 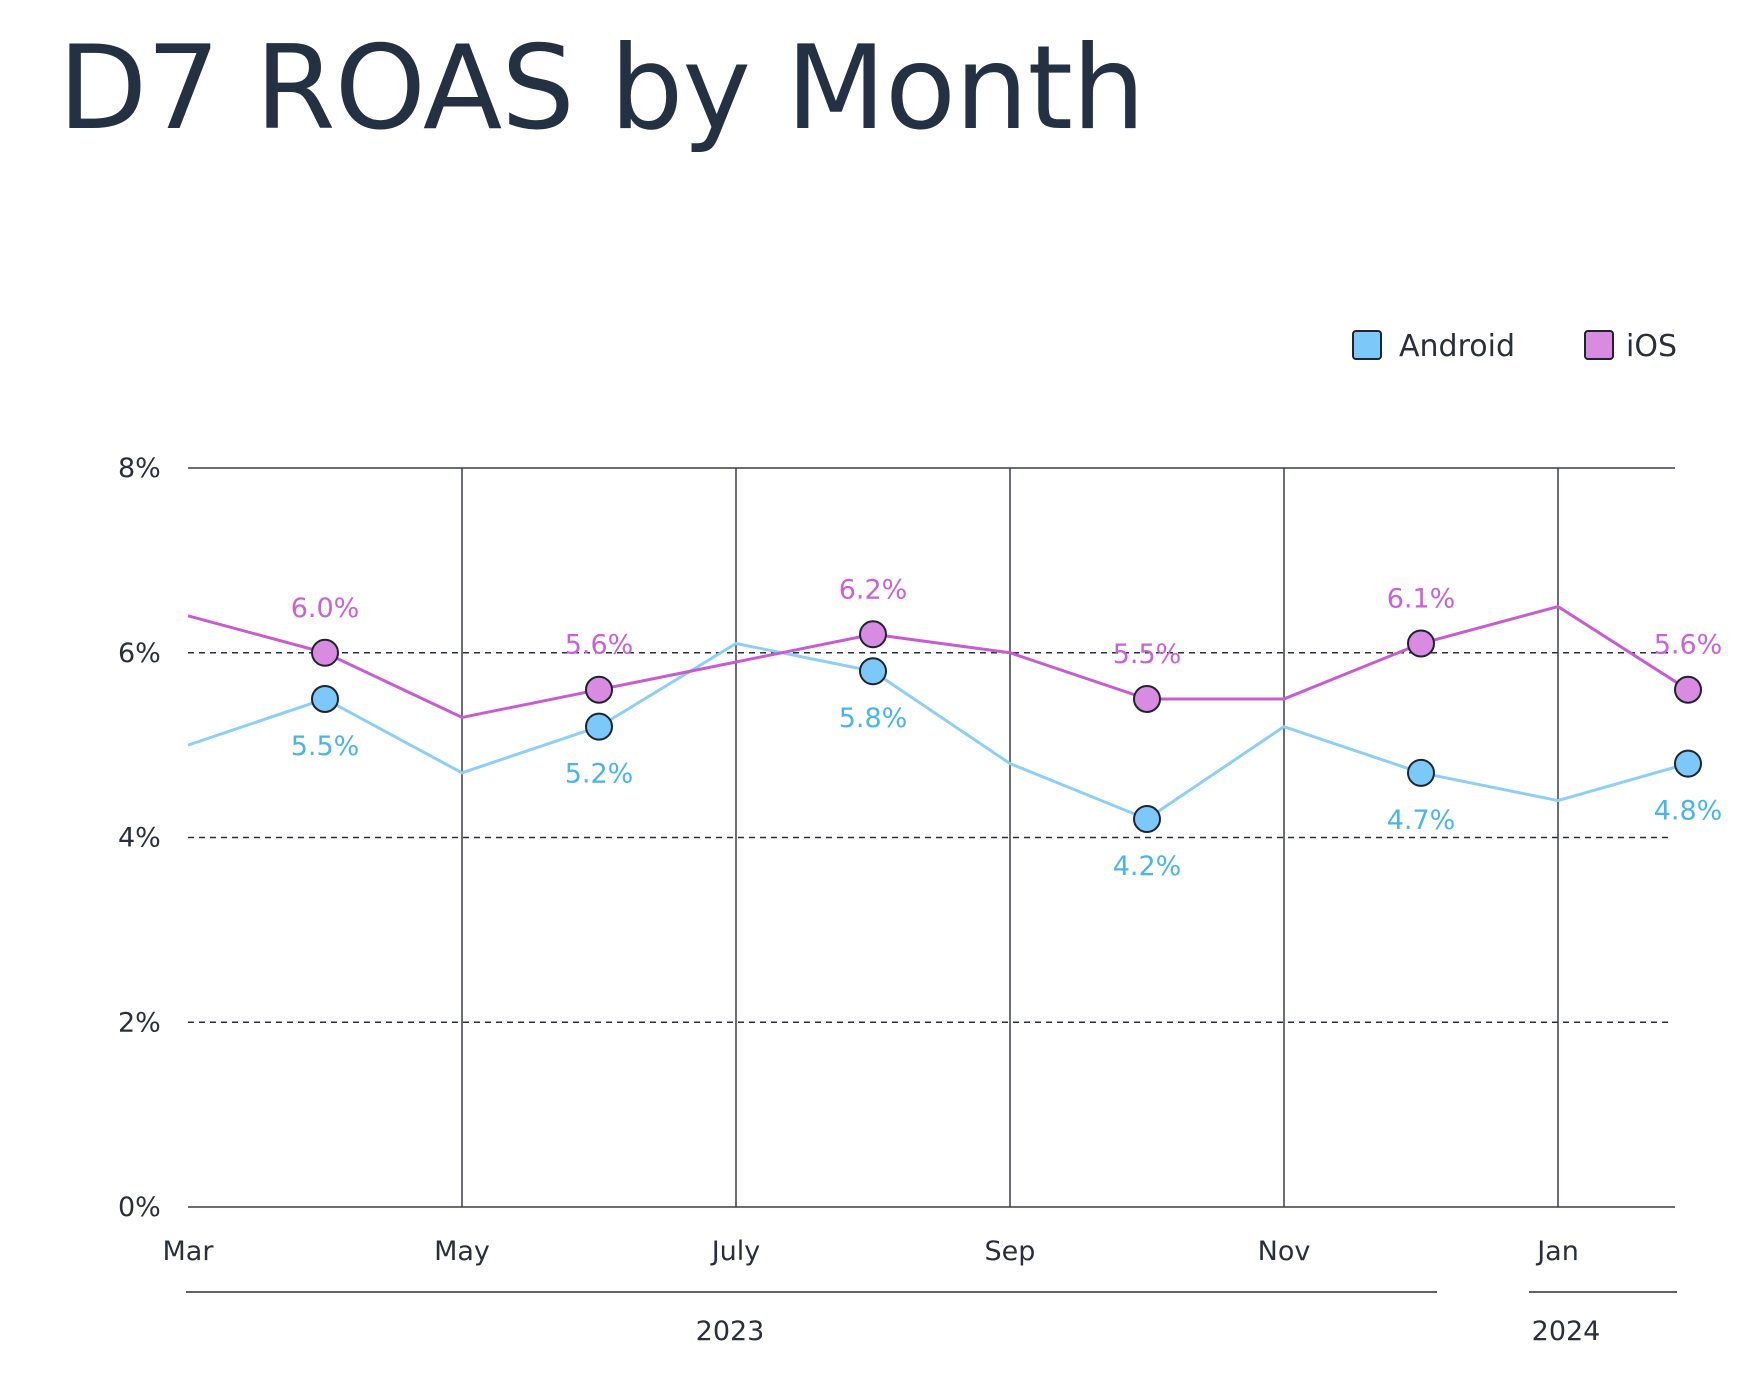 I want to click on chart-title: D7 ROAS by Month, so click(x=601, y=88).